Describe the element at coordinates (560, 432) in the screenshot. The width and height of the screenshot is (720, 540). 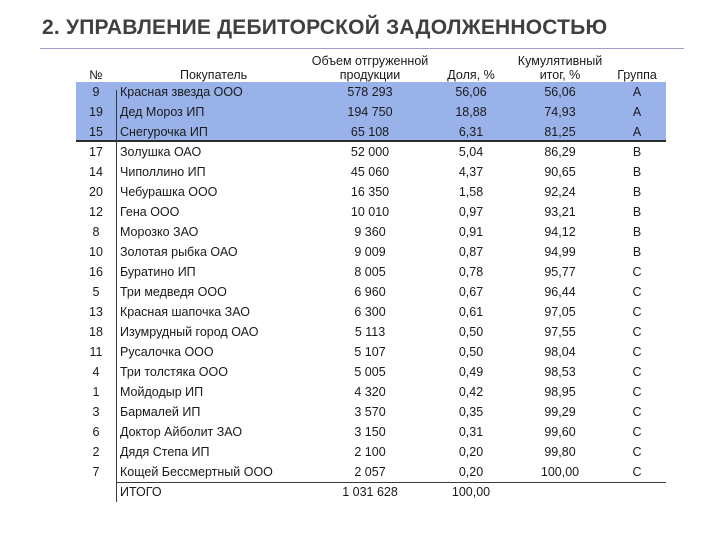
I see `row-cumulative: 99,60` at that location.